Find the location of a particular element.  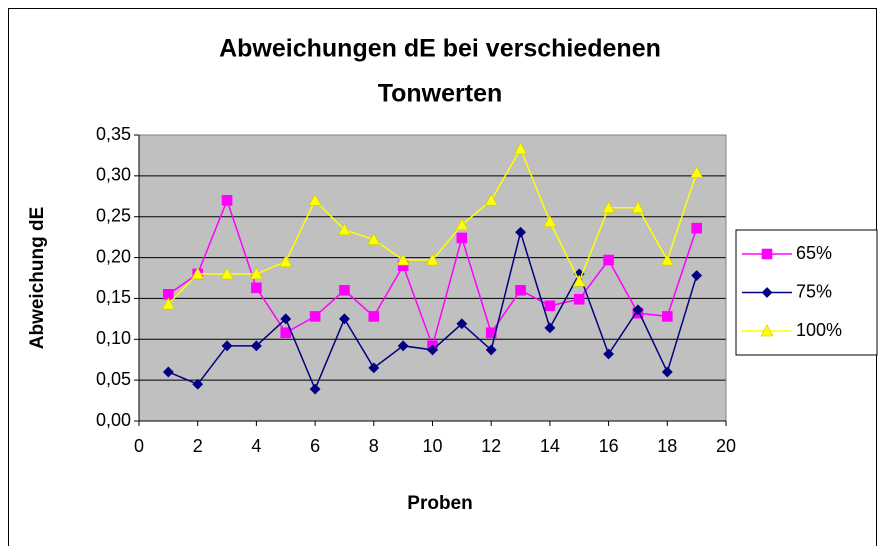

x-tick-label: 20 is located at coordinates (726, 446).